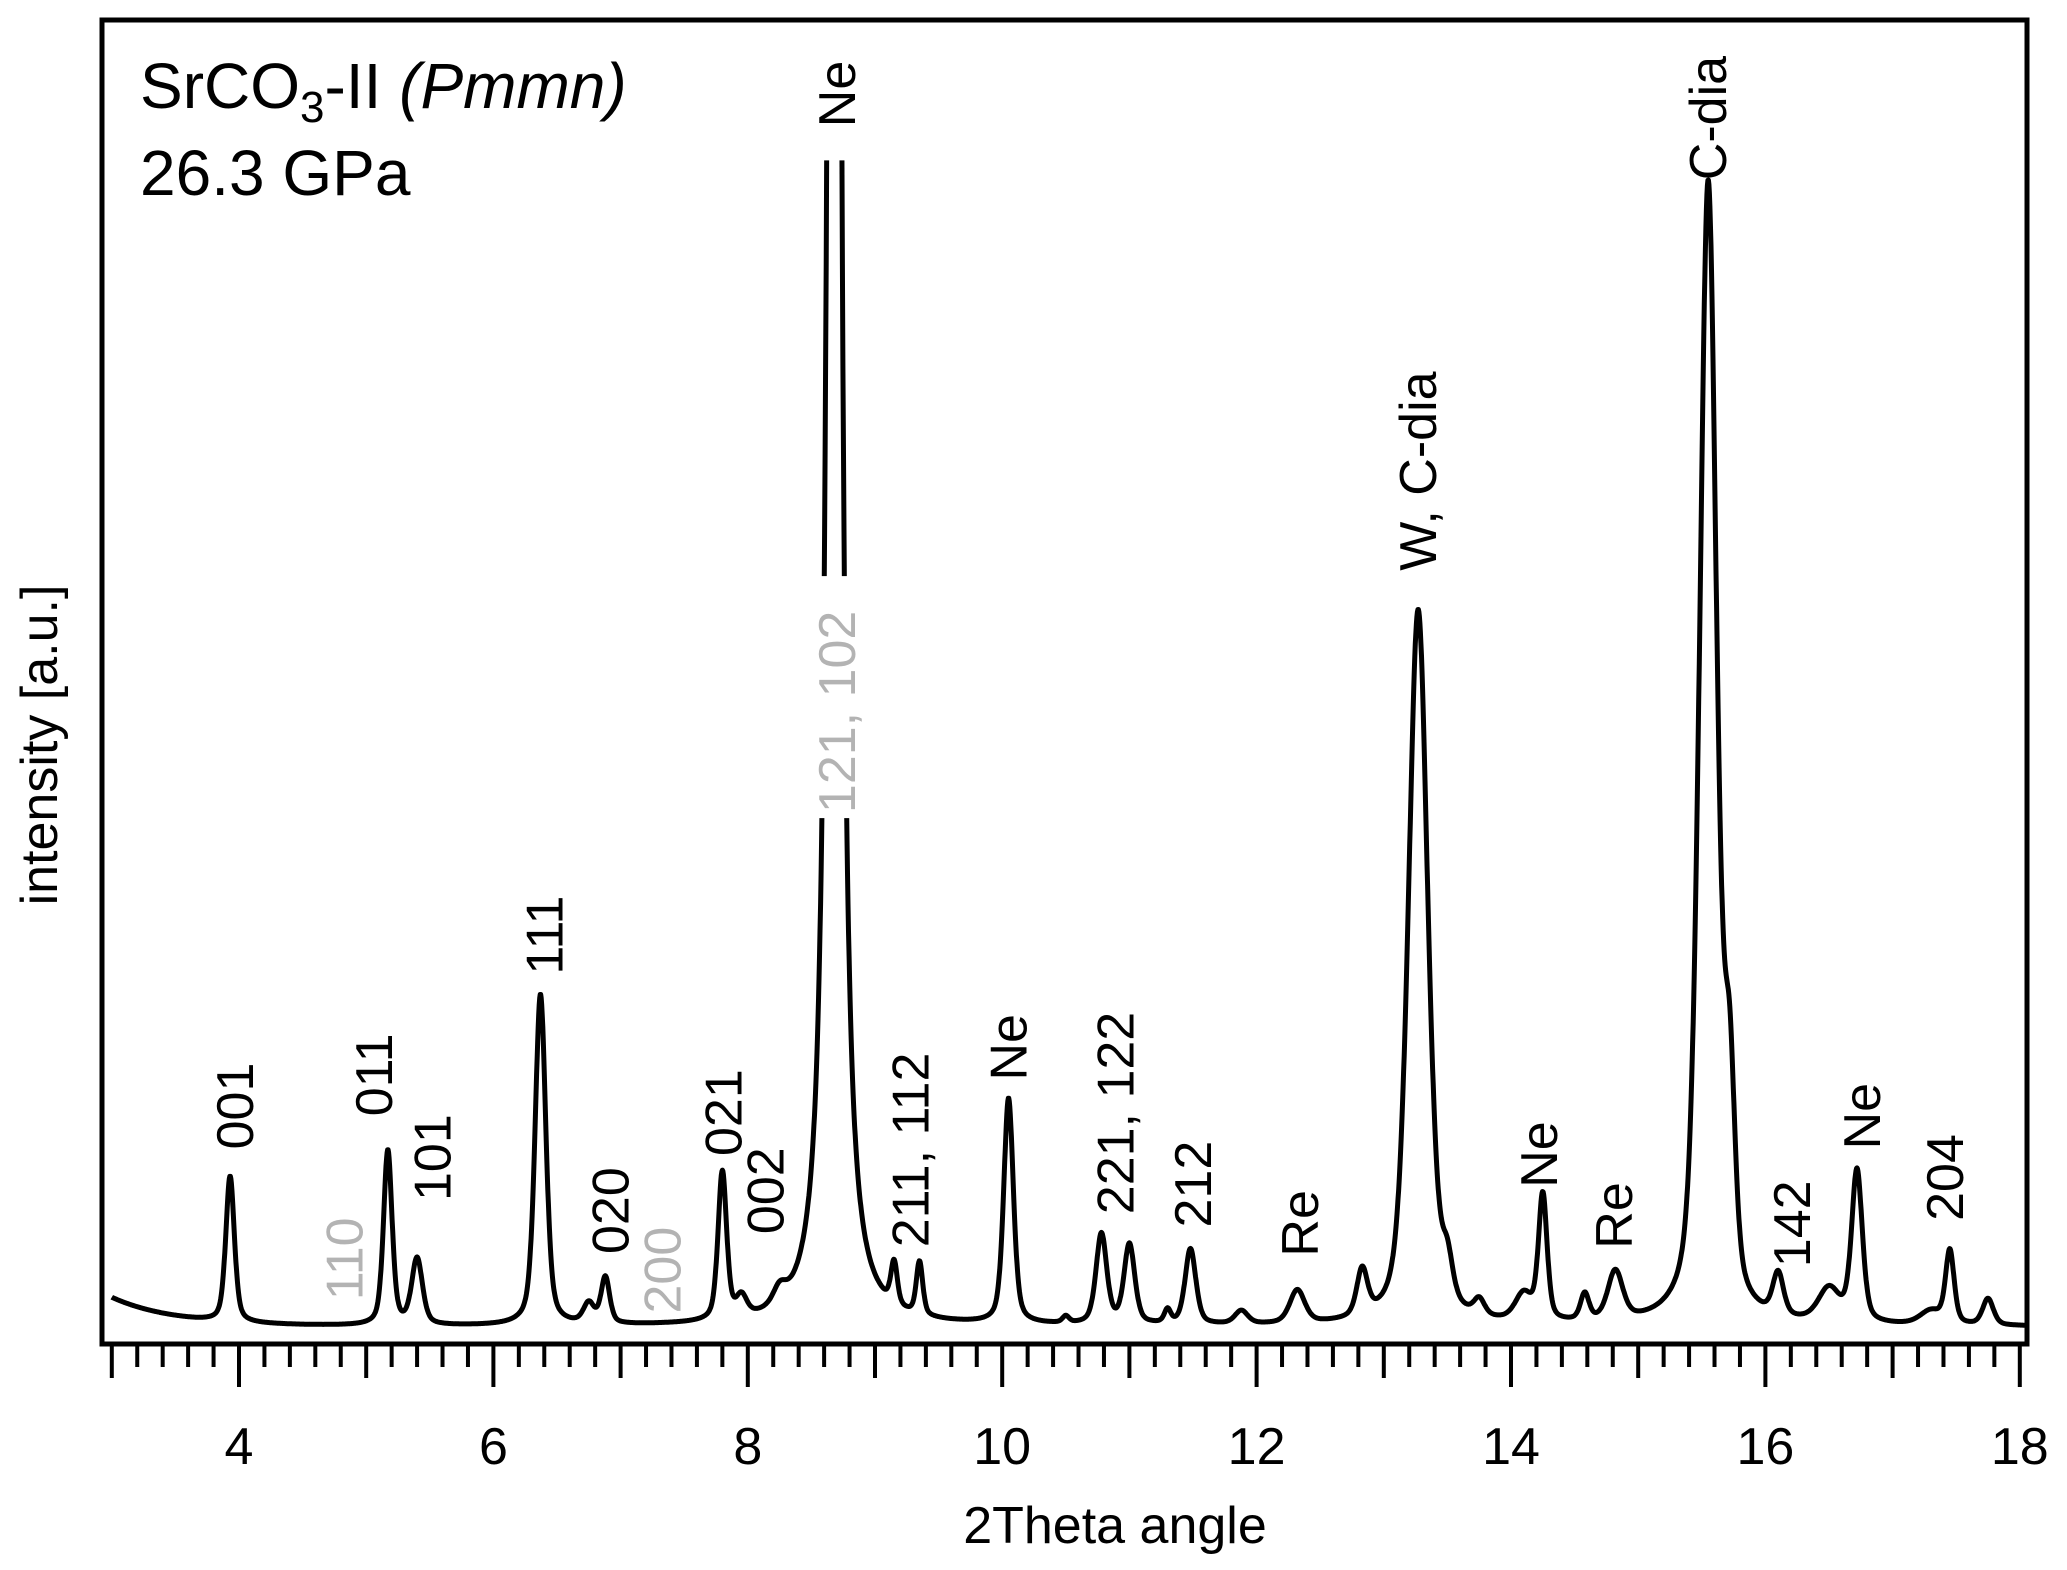  I want to click on peak-label: 221, 122, so click(1116, 1113).